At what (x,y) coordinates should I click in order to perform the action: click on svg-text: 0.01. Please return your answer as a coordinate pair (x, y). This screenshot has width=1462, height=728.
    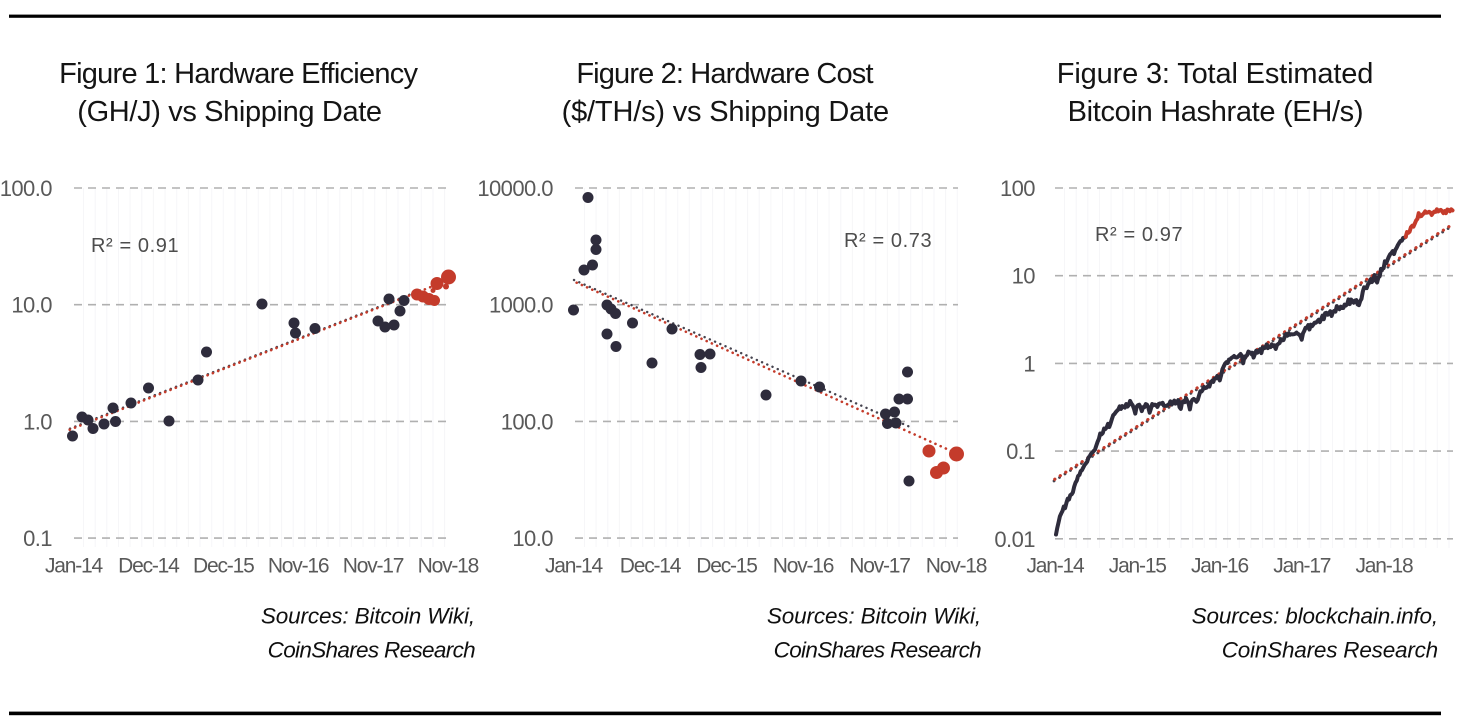
    Looking at the image, I should click on (1014, 539).